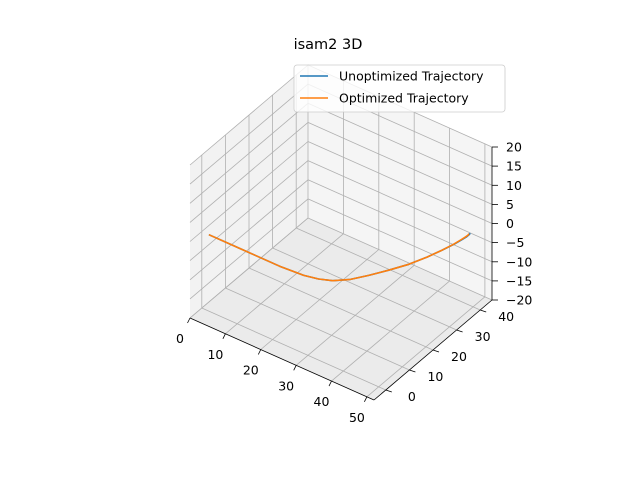  What do you see at coordinates (180, 338) in the screenshot?
I see `x-tick-label: 0` at bounding box center [180, 338].